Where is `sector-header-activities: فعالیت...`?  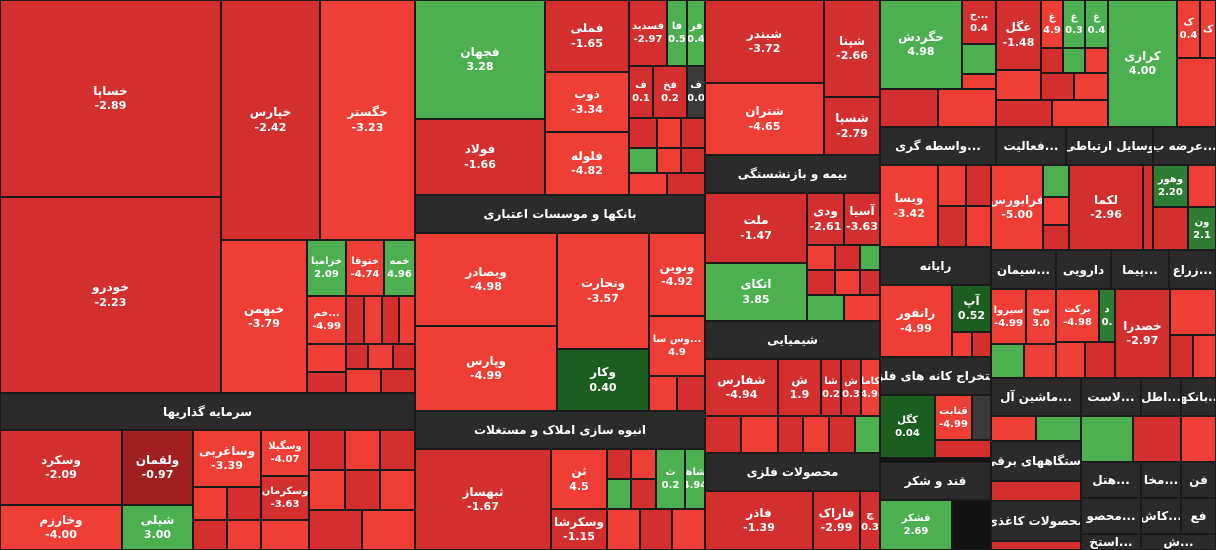 sector-header-activities: فعالیت... is located at coordinates (1031, 146).